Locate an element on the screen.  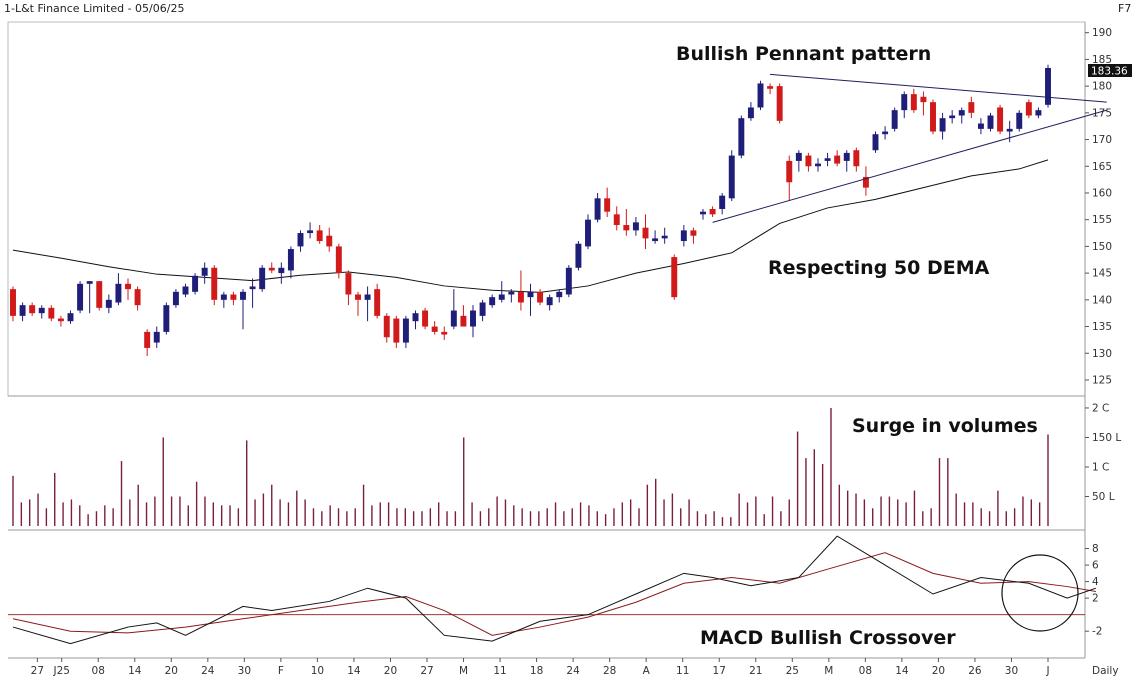
volume-axis: 50 L 1 C 150 L 2 C is located at coordinates (1103, 452).